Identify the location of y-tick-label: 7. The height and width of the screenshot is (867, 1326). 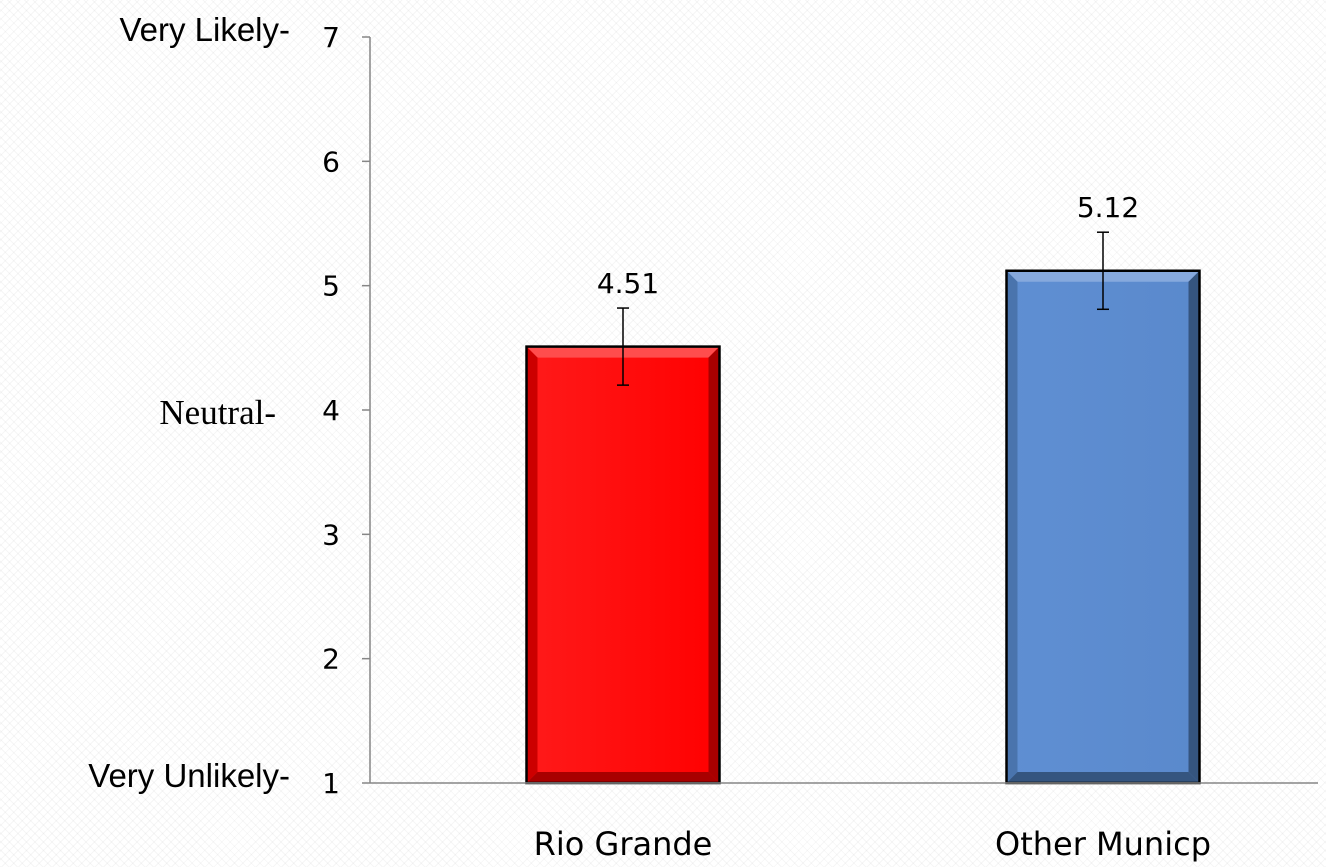
(331, 37).